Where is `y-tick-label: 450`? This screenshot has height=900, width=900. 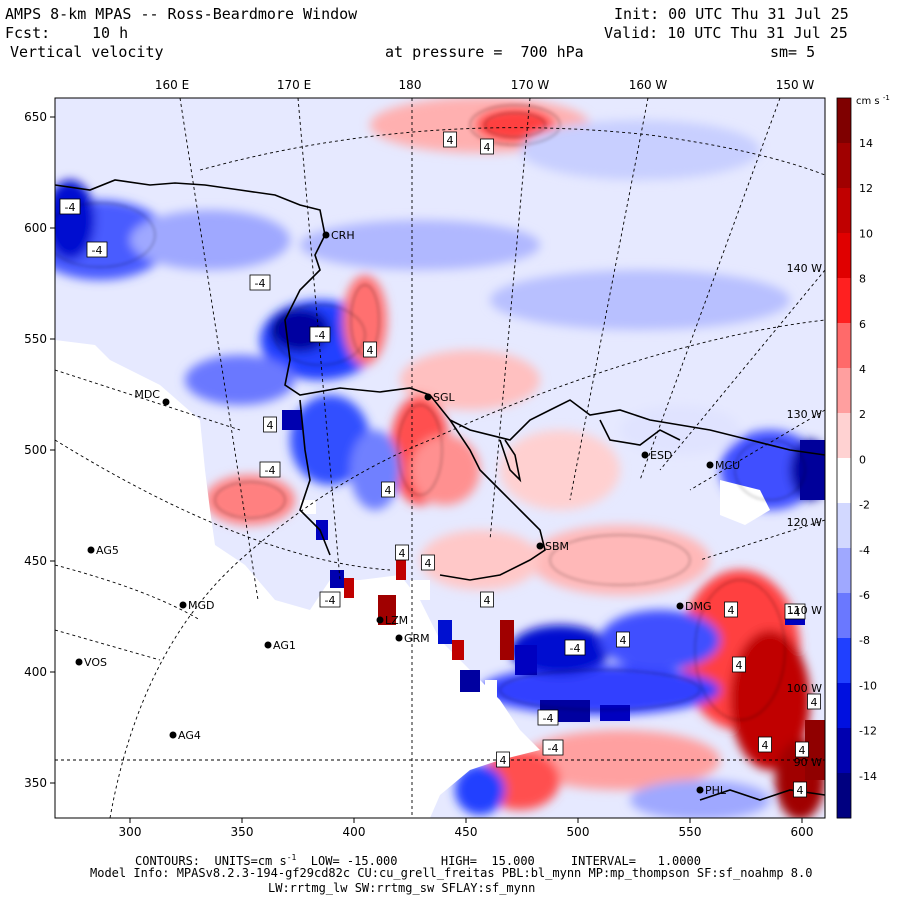 y-tick-label: 450 is located at coordinates (35, 561).